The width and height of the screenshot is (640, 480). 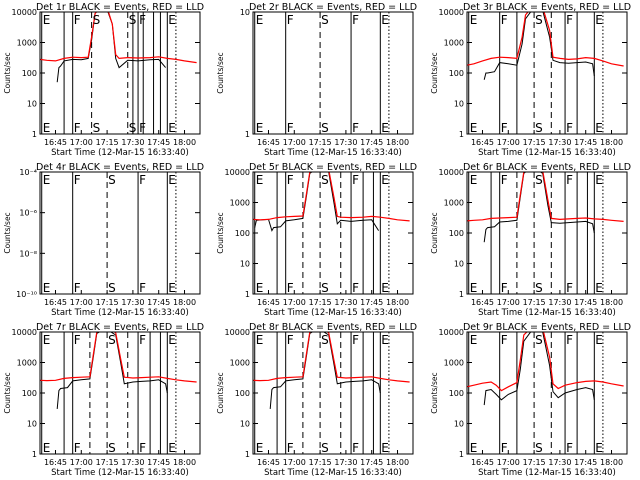 What do you see at coordinates (333, 7) in the screenshot?
I see `panel-title: Det 2r BLACK = Events, RED = LLD` at bounding box center [333, 7].